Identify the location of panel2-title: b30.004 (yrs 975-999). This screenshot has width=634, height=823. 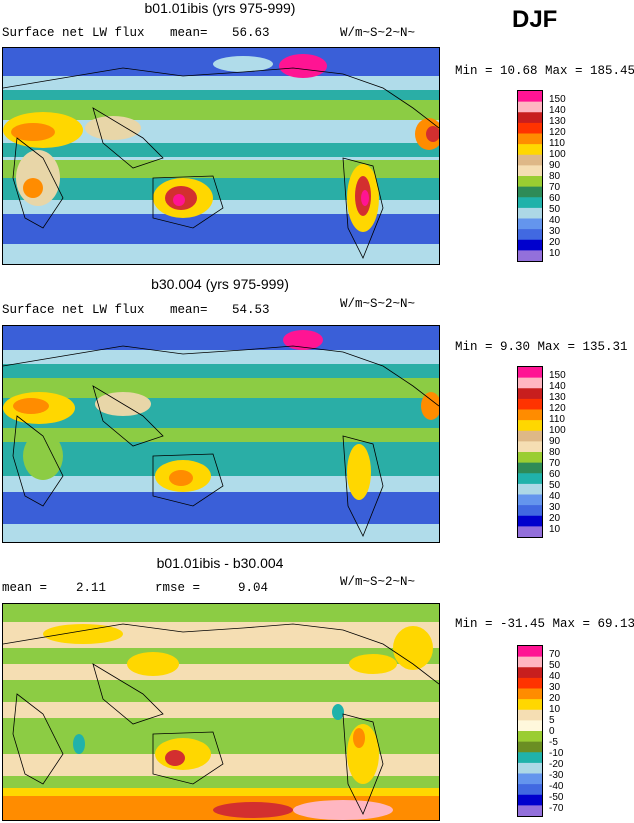
(220, 284).